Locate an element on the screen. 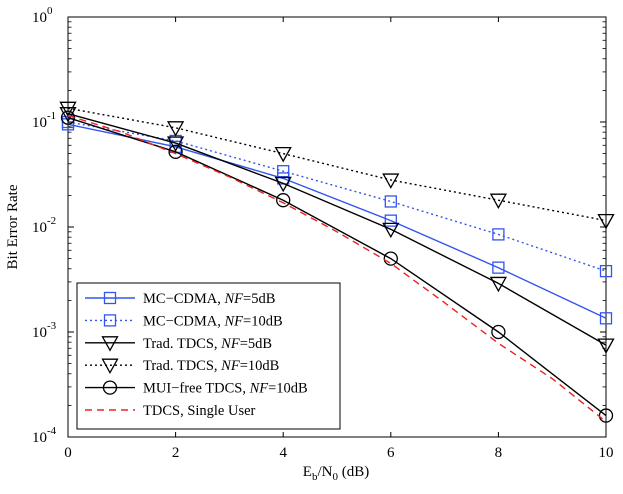  x-tick-label: 4 is located at coordinates (283, 453).